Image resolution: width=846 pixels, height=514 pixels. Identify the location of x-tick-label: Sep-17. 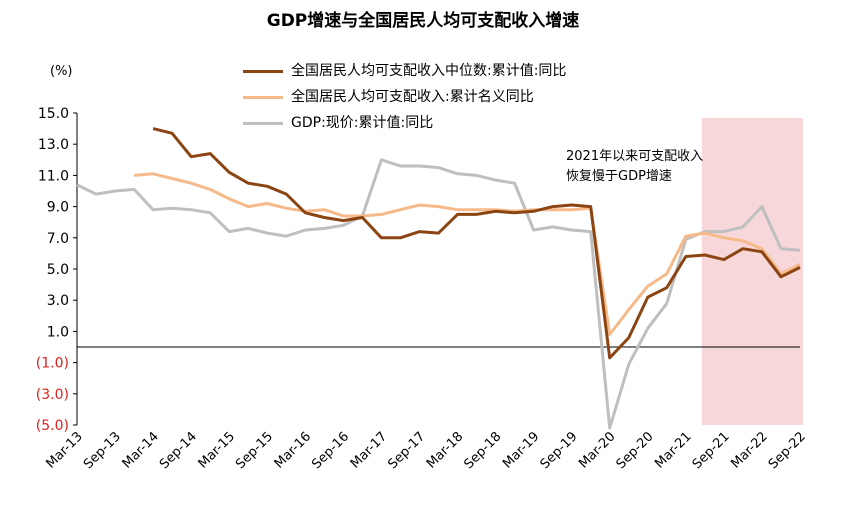
(406, 450).